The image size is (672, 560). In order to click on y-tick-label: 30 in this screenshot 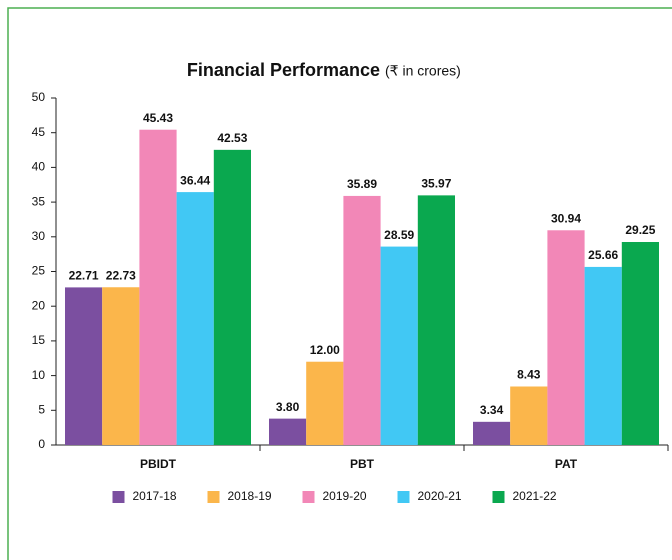, I will do `click(39, 236)`.